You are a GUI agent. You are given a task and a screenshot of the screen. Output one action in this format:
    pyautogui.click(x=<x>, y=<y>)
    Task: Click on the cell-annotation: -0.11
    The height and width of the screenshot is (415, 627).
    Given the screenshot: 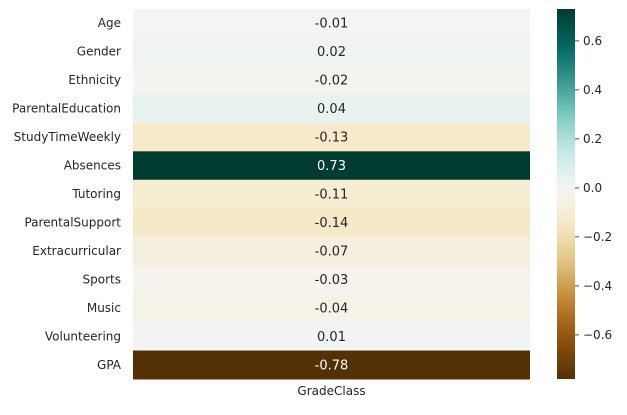 What is the action you would take?
    pyautogui.click(x=332, y=195)
    